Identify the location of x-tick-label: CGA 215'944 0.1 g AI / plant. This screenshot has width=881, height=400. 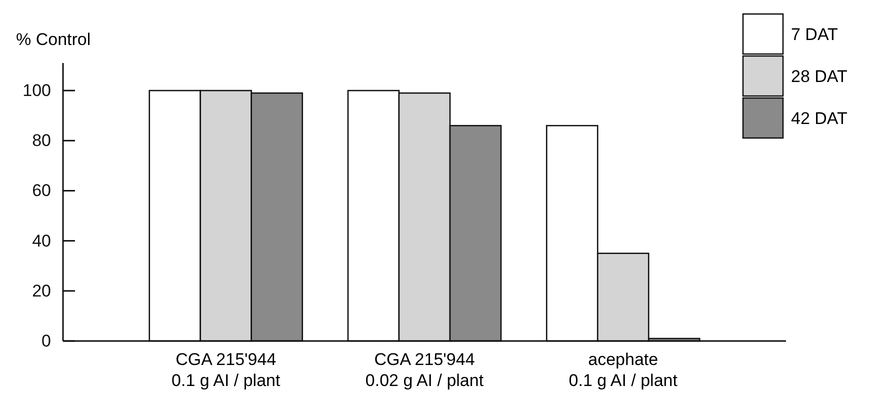
(226, 370).